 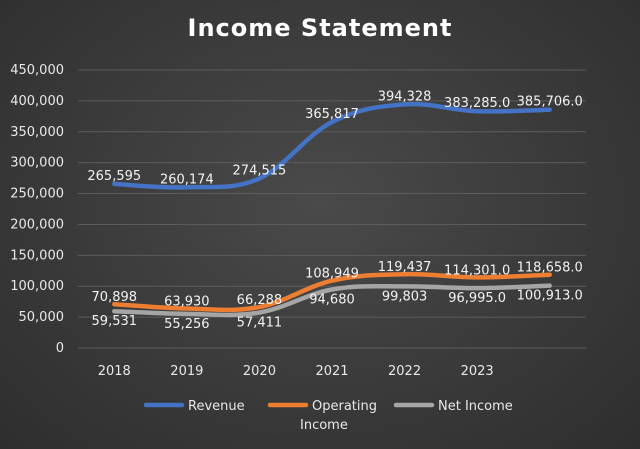 I want to click on series-line-operating-income, so click(x=332, y=292).